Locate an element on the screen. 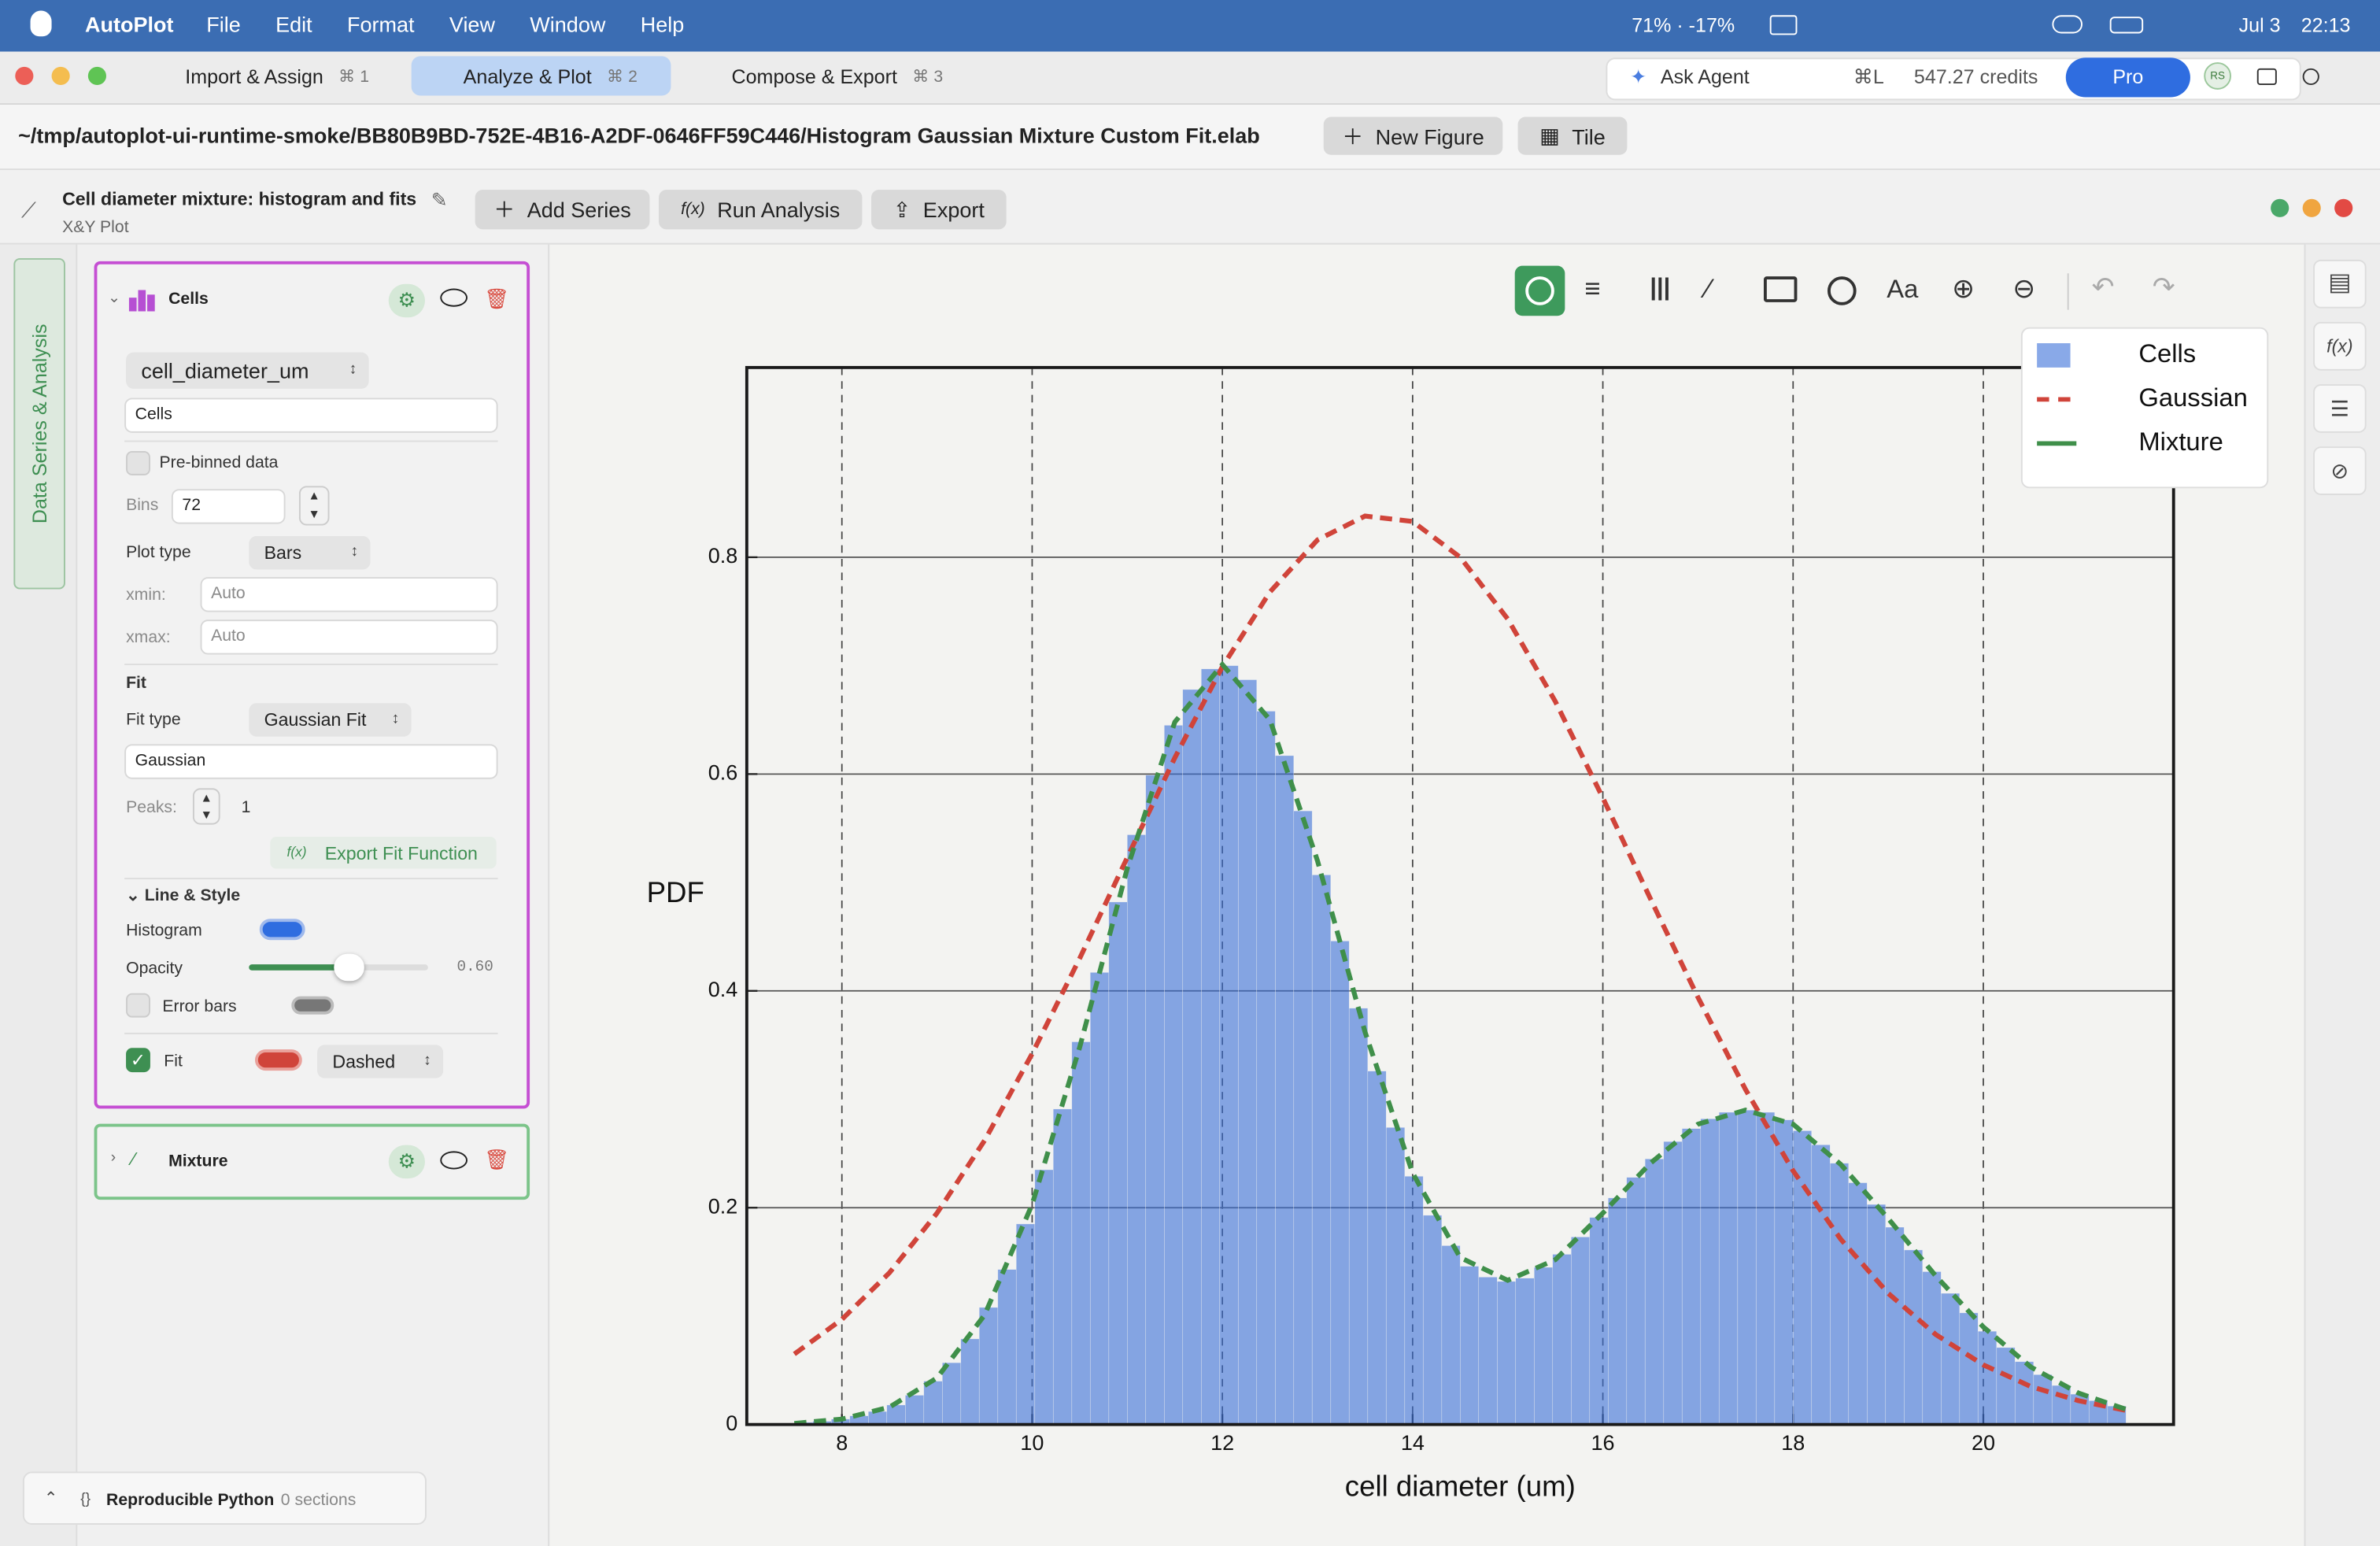 This screenshot has width=2380, height=1546. python-panel is located at coordinates (225, 1498).